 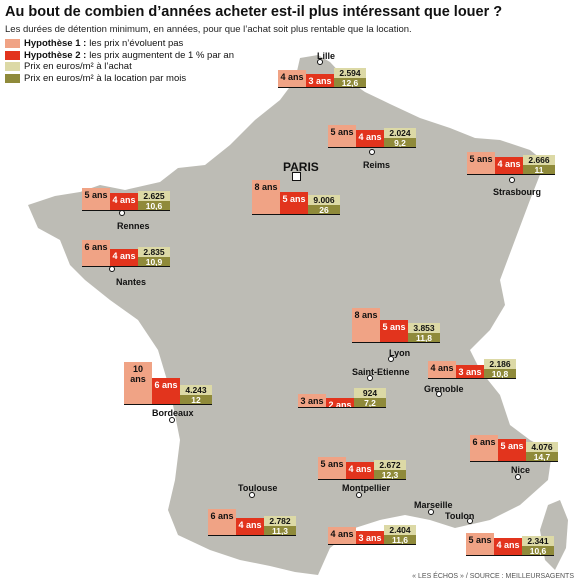 I want to click on toulon-bars: 5 ans 4 ans 2.341 10,6, so click(x=510, y=544).